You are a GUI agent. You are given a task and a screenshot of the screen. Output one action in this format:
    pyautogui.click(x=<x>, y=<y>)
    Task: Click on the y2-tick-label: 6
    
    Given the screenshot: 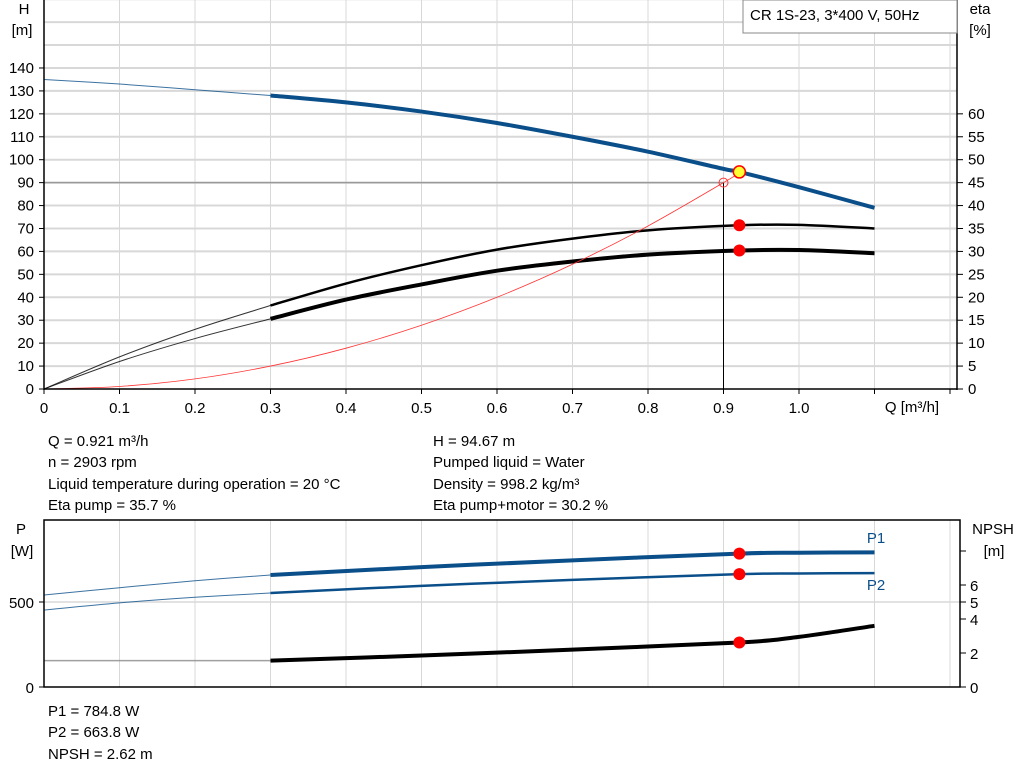 What is the action you would take?
    pyautogui.click(x=974, y=586)
    